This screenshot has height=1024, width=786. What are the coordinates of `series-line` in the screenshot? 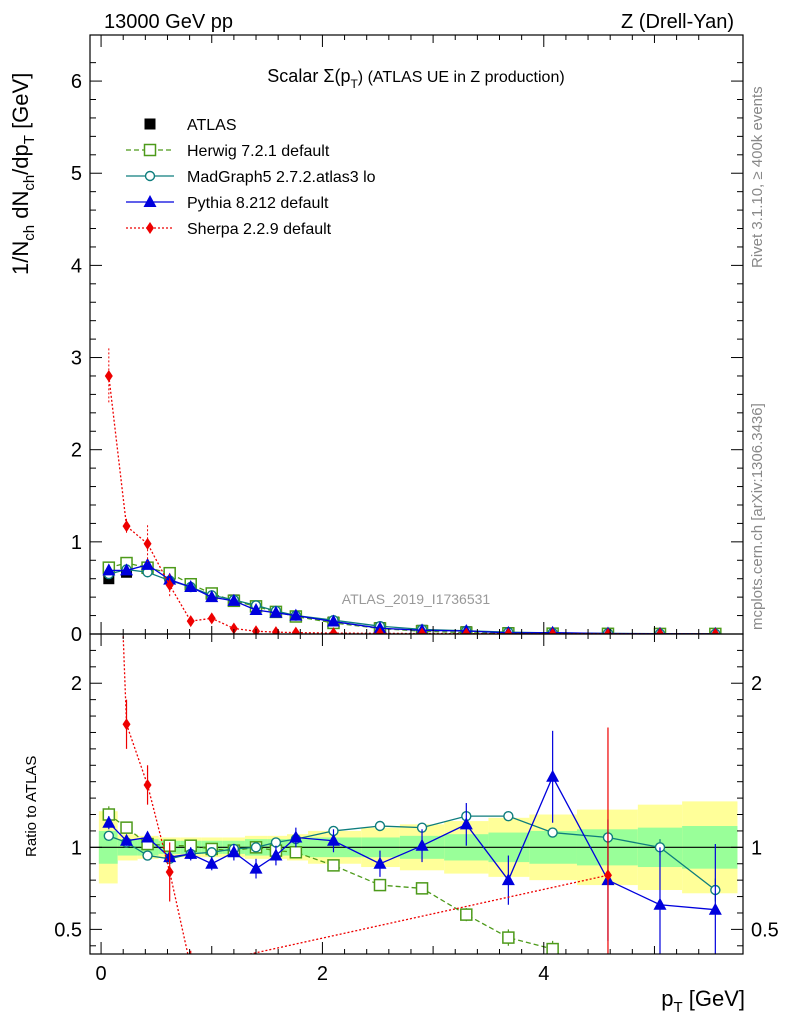 It's located at (330, 881).